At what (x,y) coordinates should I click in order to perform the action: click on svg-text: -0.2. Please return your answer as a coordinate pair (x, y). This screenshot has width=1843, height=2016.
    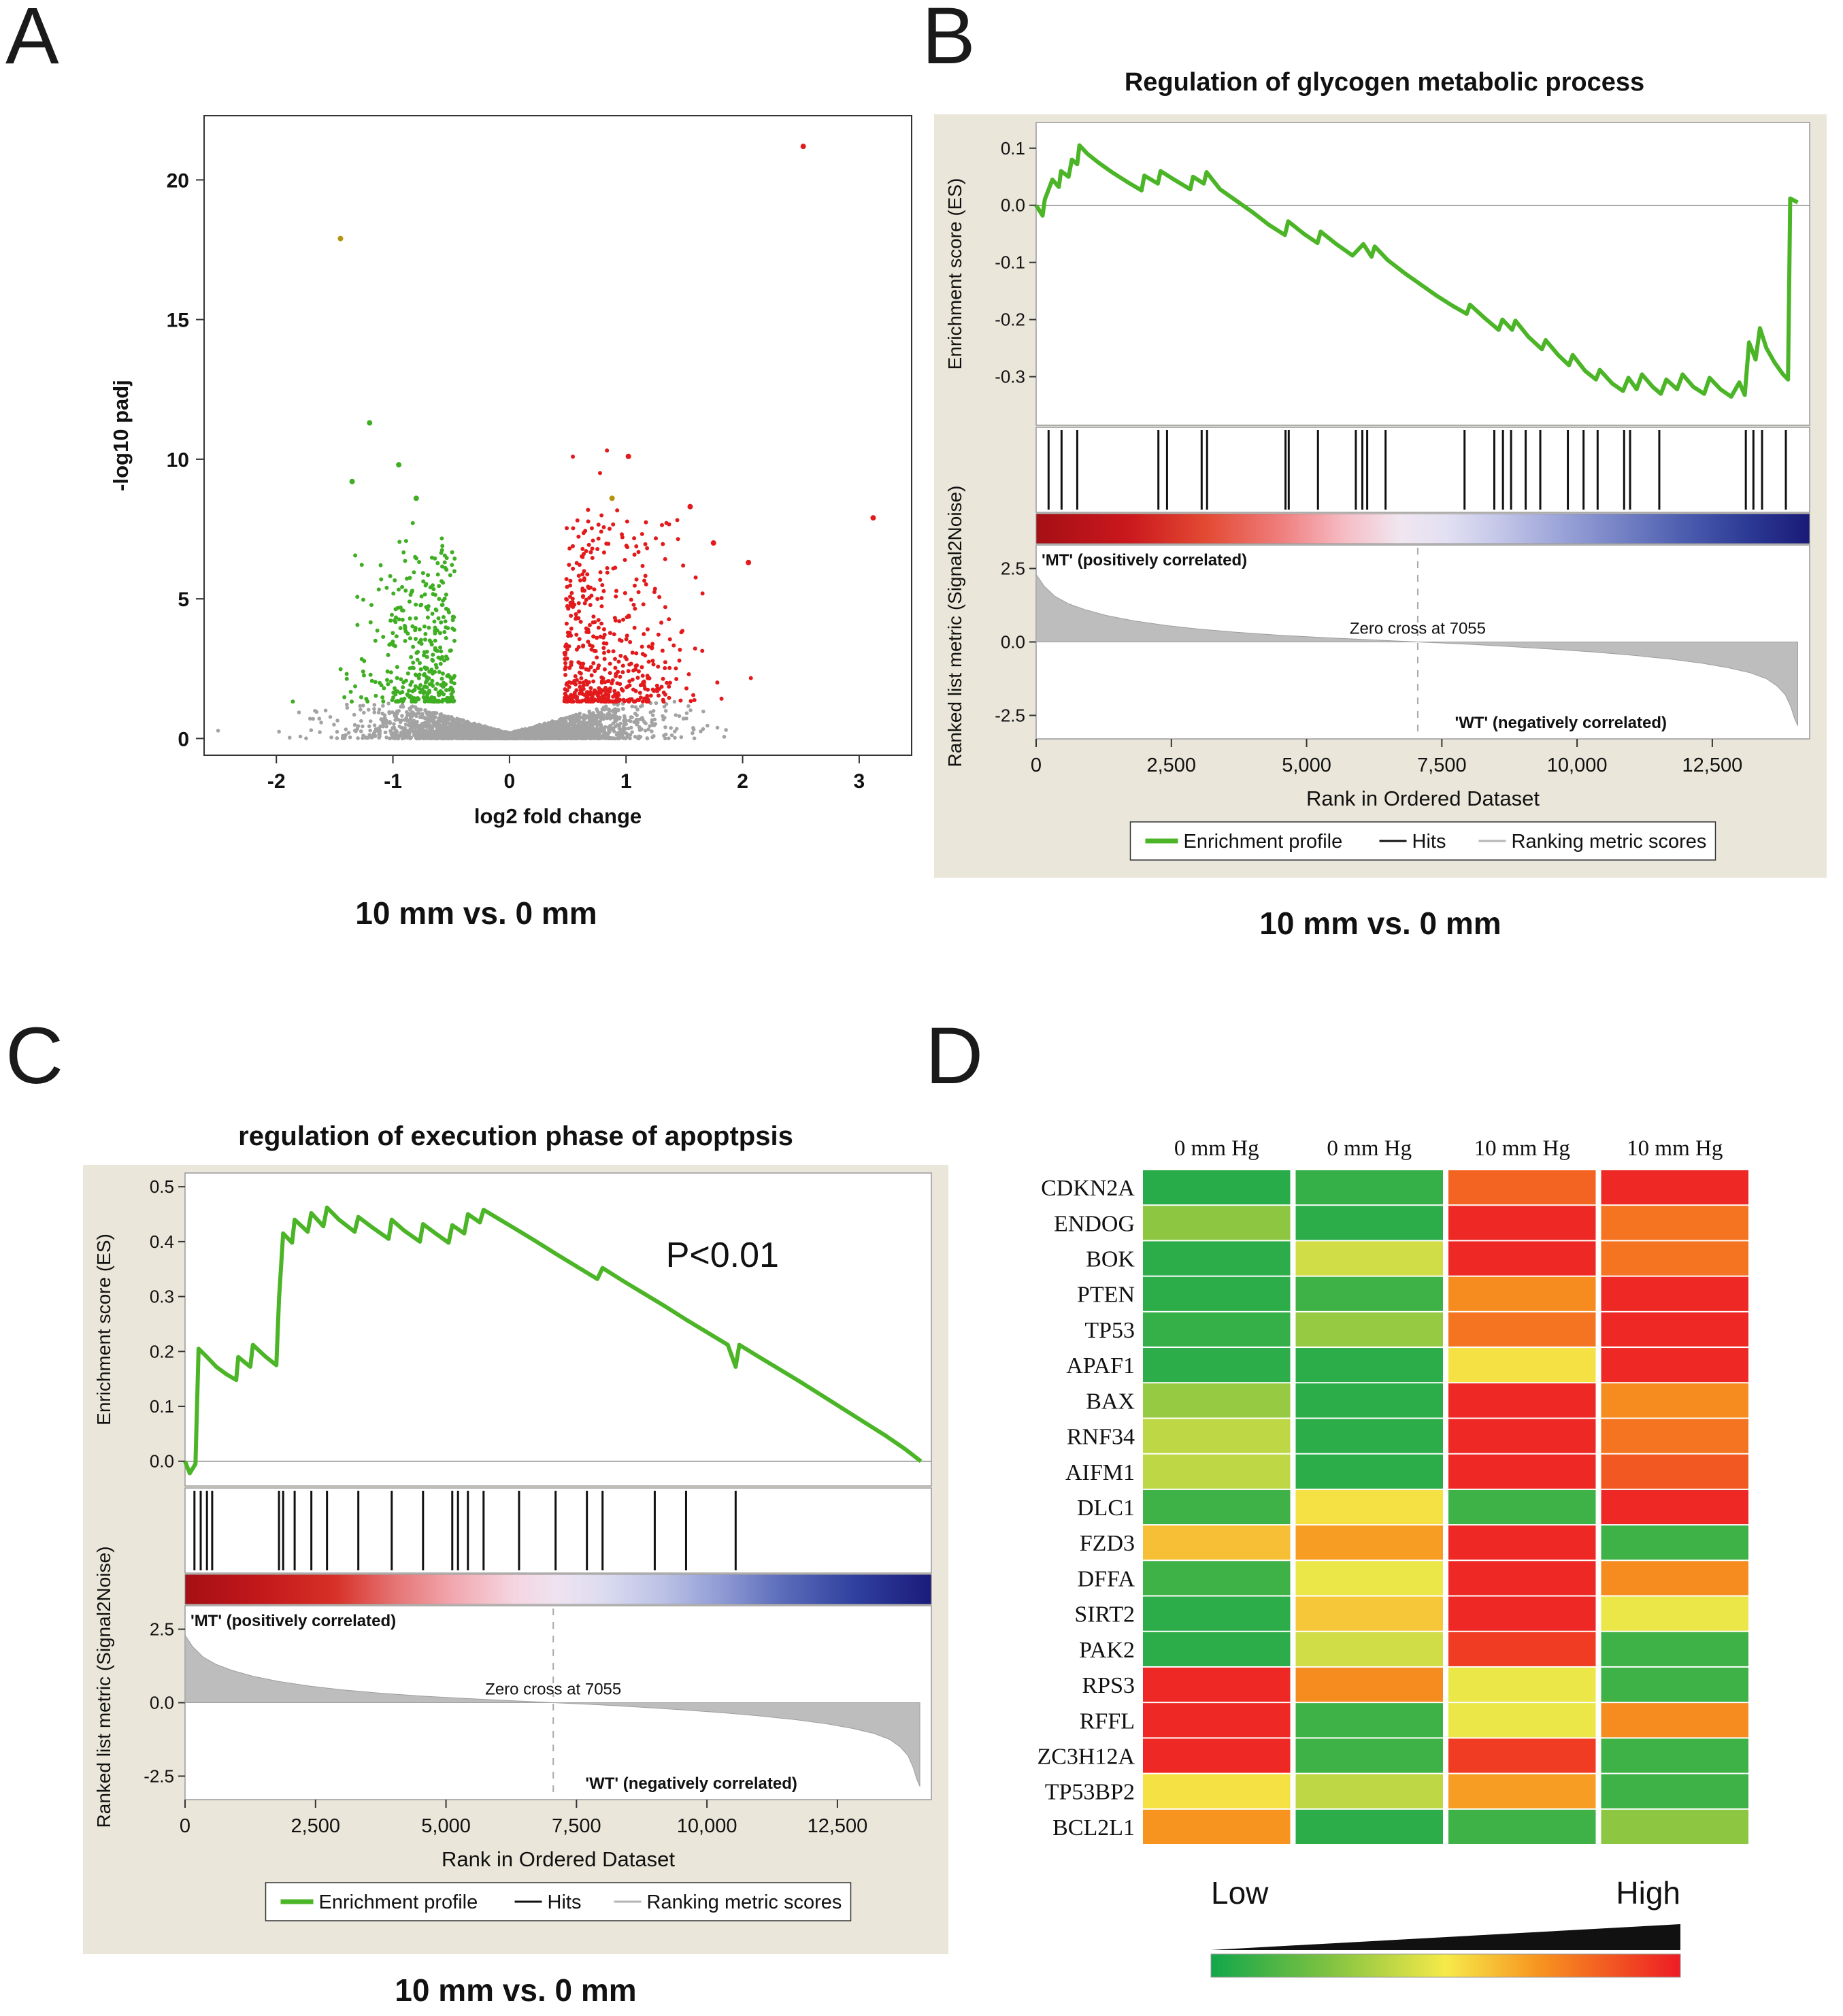
    Looking at the image, I should click on (1010, 320).